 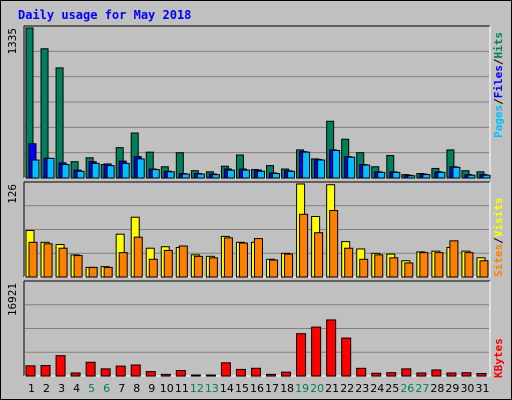 What do you see at coordinates (362, 388) in the screenshot?
I see `x-tick-label-day-23: 23` at bounding box center [362, 388].